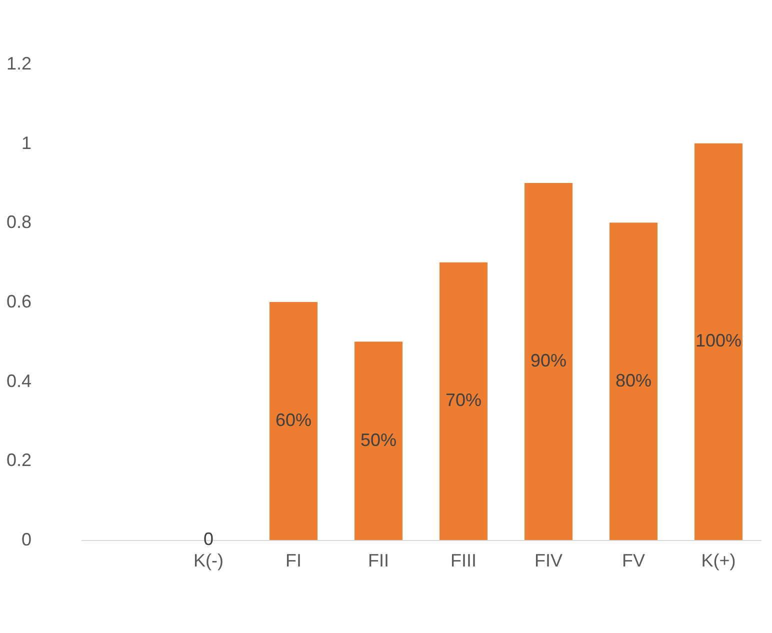 This screenshot has width=772, height=633. What do you see at coordinates (19, 222) in the screenshot?
I see `y-tick-label: 0.8` at bounding box center [19, 222].